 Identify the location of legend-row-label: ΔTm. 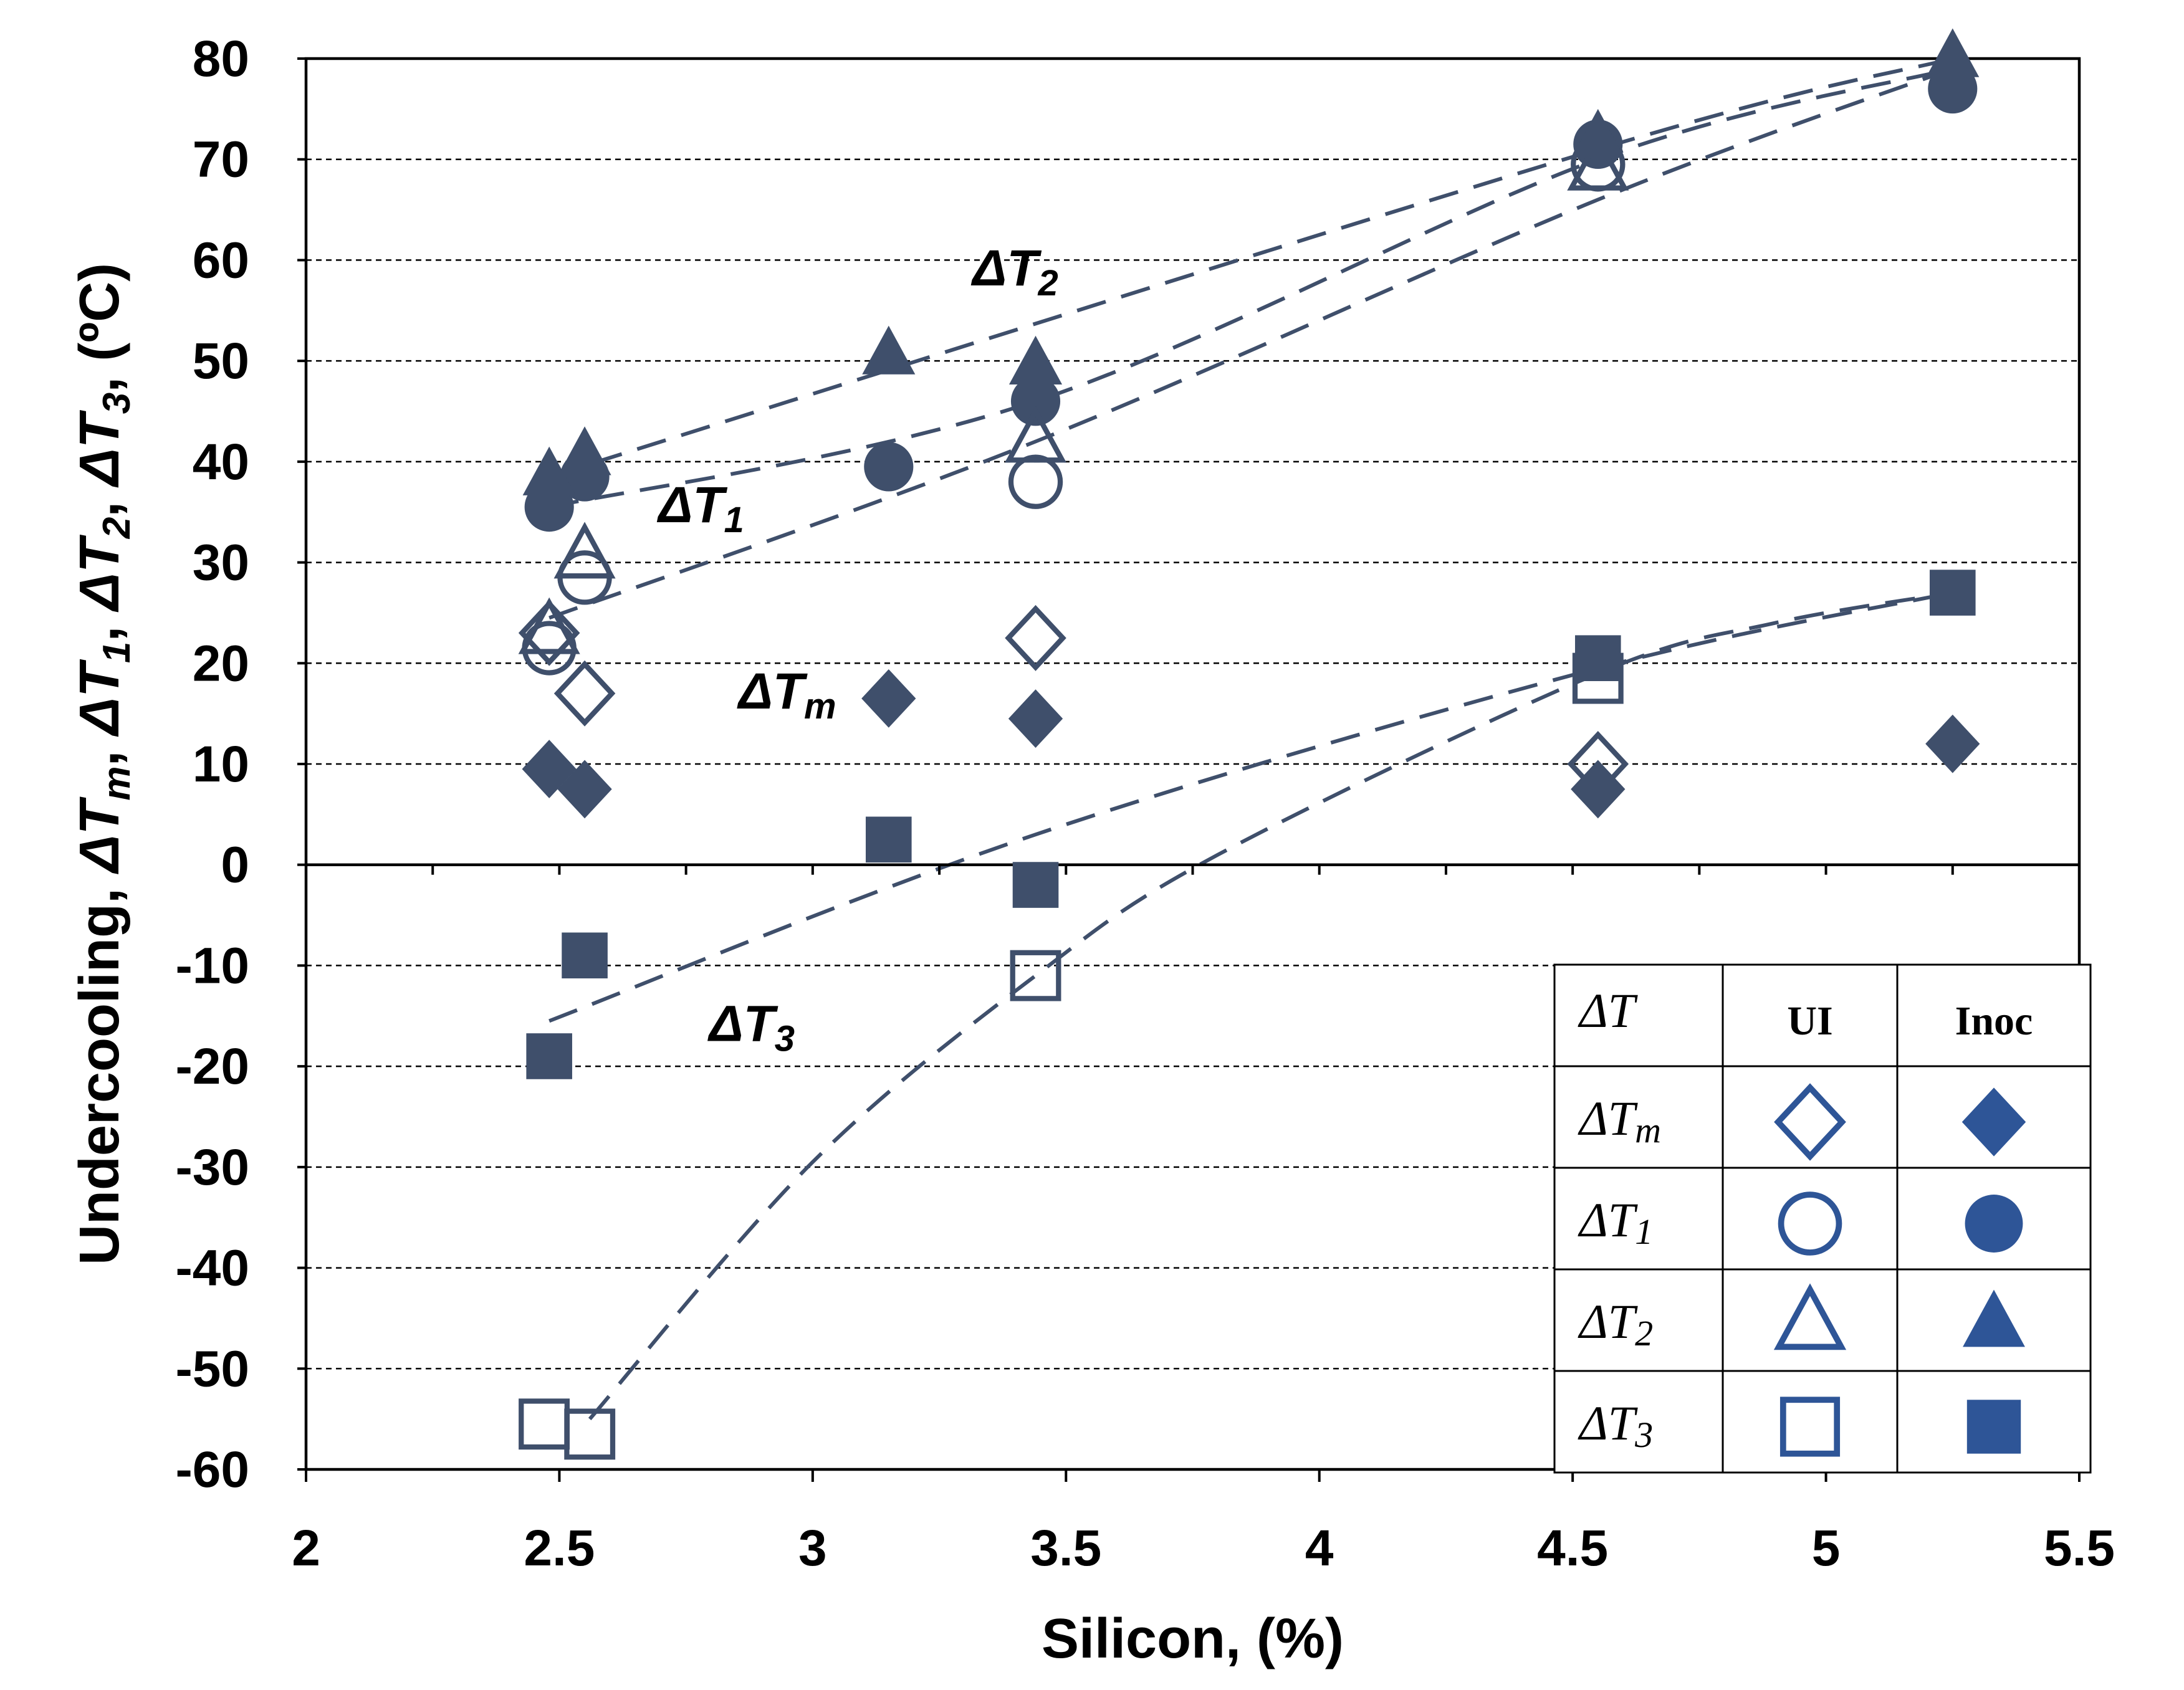
(1619, 1120).